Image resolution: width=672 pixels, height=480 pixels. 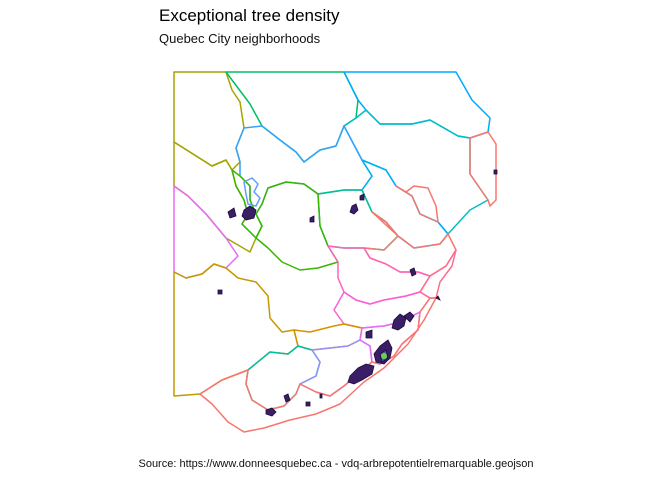 What do you see at coordinates (249, 15) in the screenshot?
I see `map-title: Exceptional tree density` at bounding box center [249, 15].